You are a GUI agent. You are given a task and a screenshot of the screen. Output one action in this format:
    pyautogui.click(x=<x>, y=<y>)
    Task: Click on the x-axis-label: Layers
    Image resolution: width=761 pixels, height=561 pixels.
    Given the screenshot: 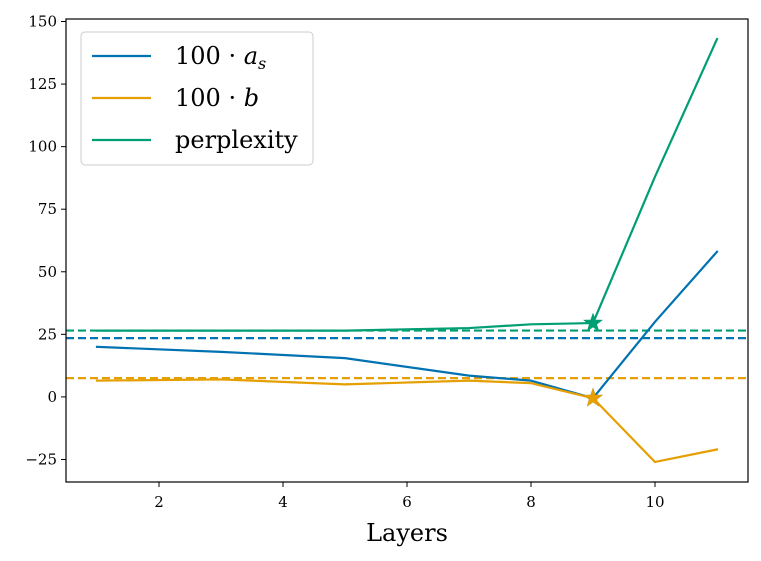 What is the action you would take?
    pyautogui.click(x=407, y=533)
    